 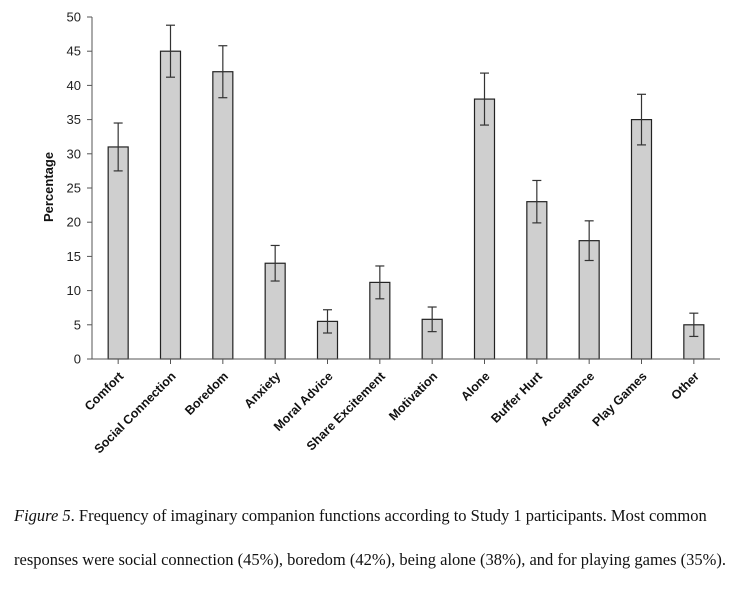 What do you see at coordinates (48, 187) in the screenshot?
I see `y-axis-title: Percentage` at bounding box center [48, 187].